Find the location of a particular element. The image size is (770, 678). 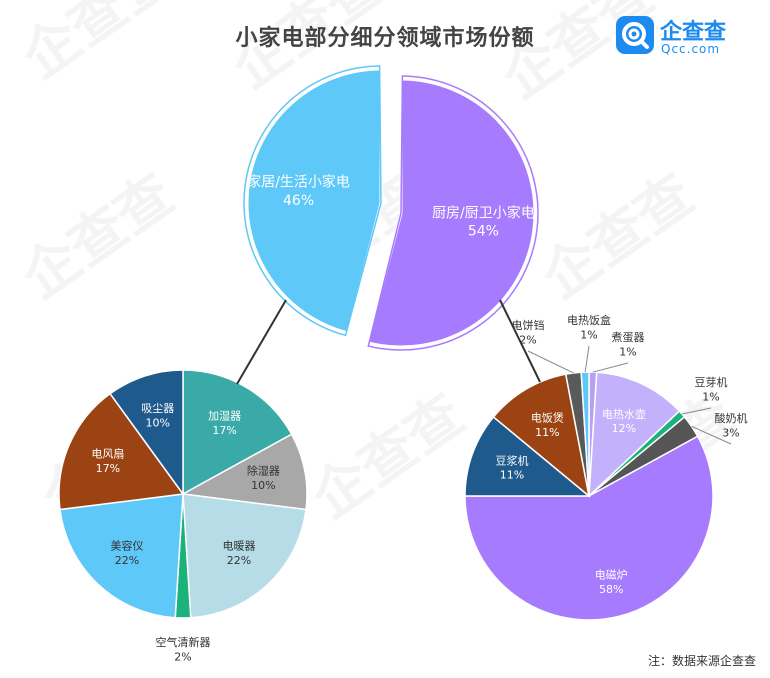

home-slice-label-5: 电风扇 17% is located at coordinates (107, 460).